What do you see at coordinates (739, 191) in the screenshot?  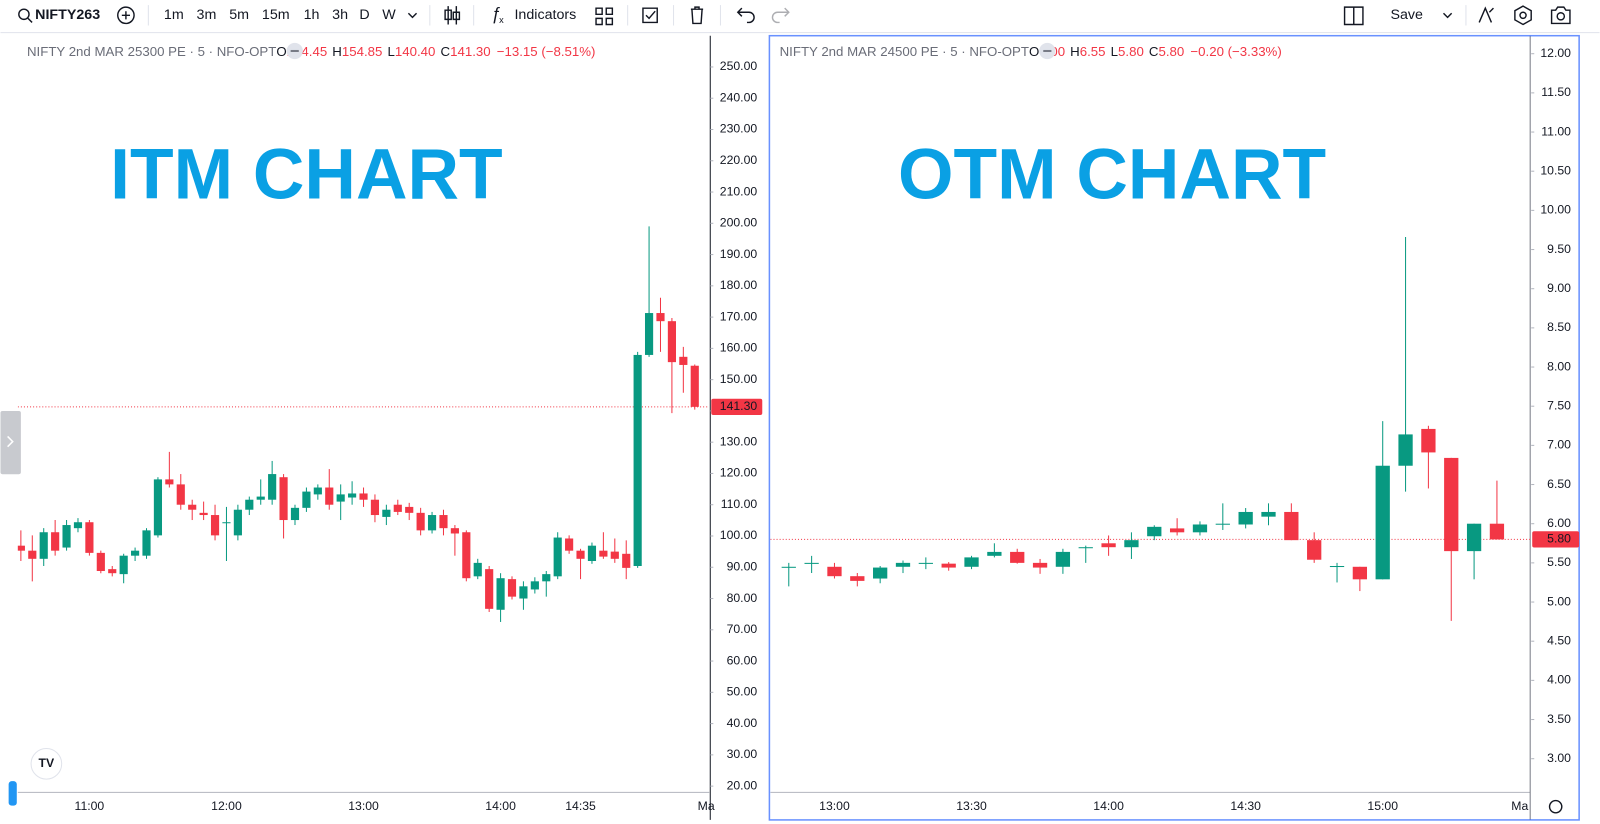 I see `y-tick-label: 210.00` at bounding box center [739, 191].